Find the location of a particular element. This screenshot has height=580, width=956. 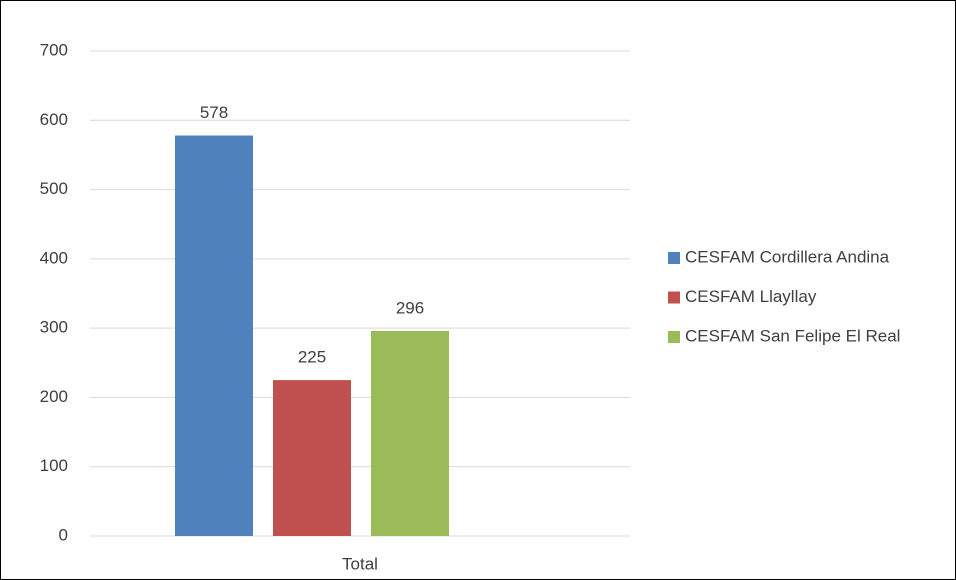

data-label: 225 is located at coordinates (312, 357).